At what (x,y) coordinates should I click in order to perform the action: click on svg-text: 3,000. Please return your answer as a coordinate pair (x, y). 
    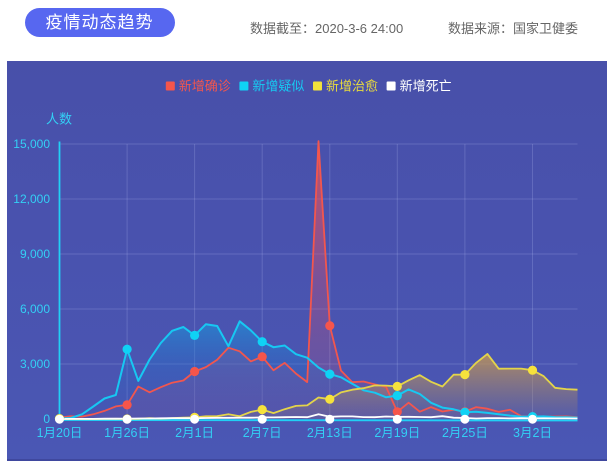
    Looking at the image, I should click on (35, 364).